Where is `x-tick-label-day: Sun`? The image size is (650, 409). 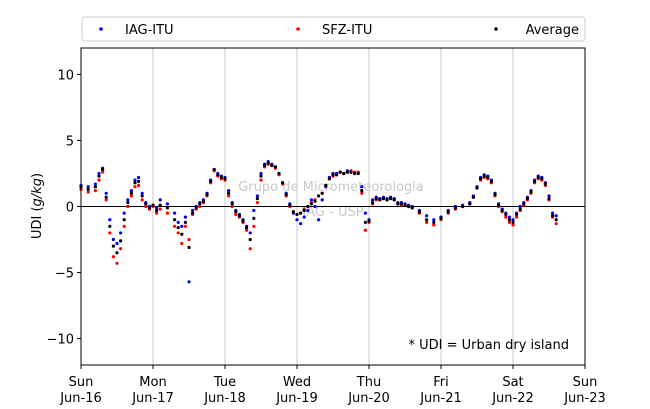
x-tick-label-day: Sun is located at coordinates (81, 382).